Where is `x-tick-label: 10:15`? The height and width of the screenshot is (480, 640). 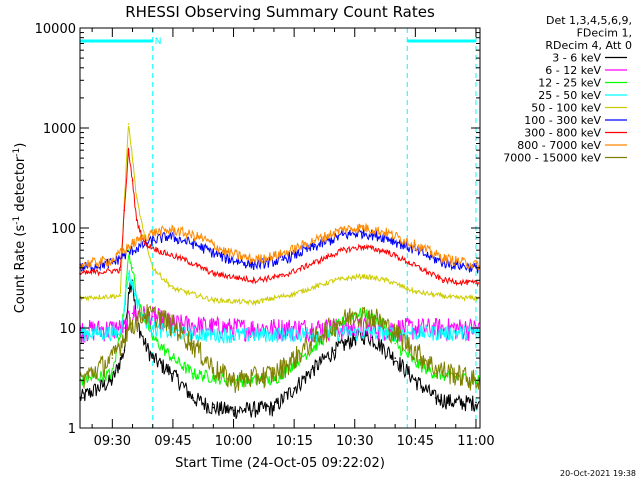 x-tick-label: 10:15 is located at coordinates (293, 441).